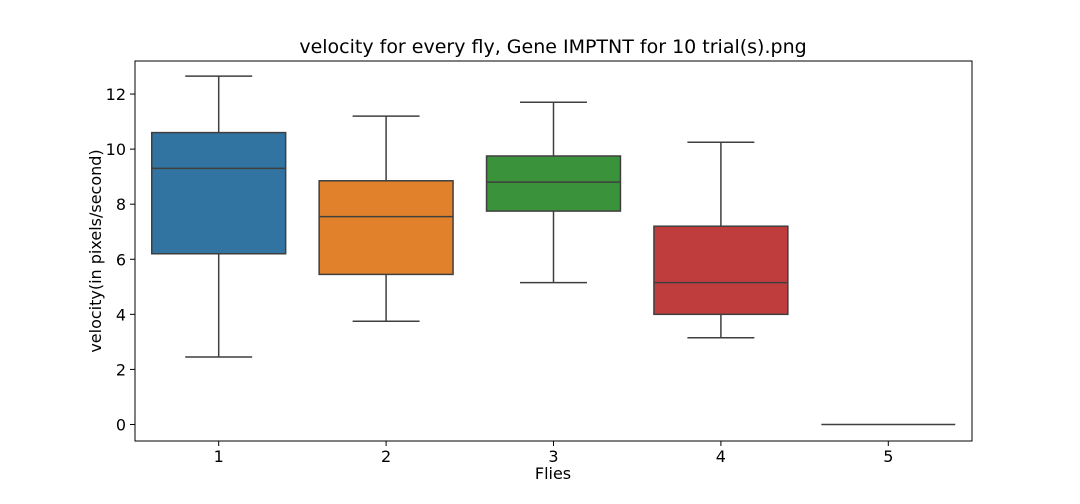 This screenshot has height=504, width=1080. What do you see at coordinates (553, 473) in the screenshot?
I see `x-axis-label: Flies` at bounding box center [553, 473].